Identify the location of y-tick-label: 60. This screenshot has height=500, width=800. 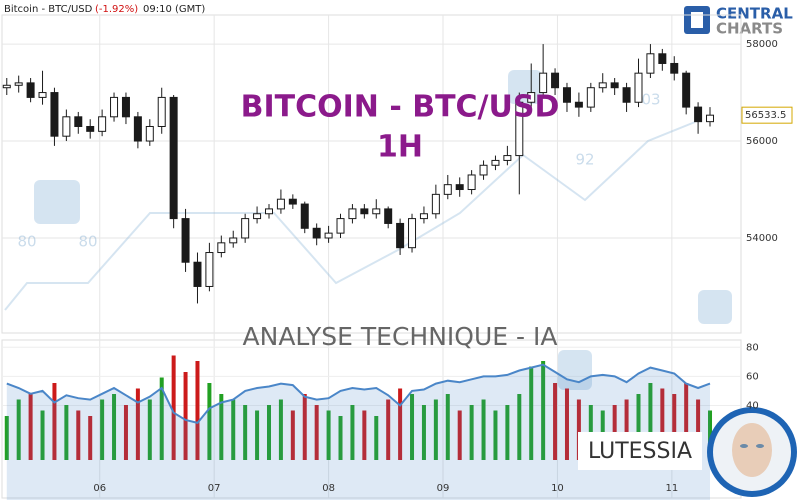
(752, 376).